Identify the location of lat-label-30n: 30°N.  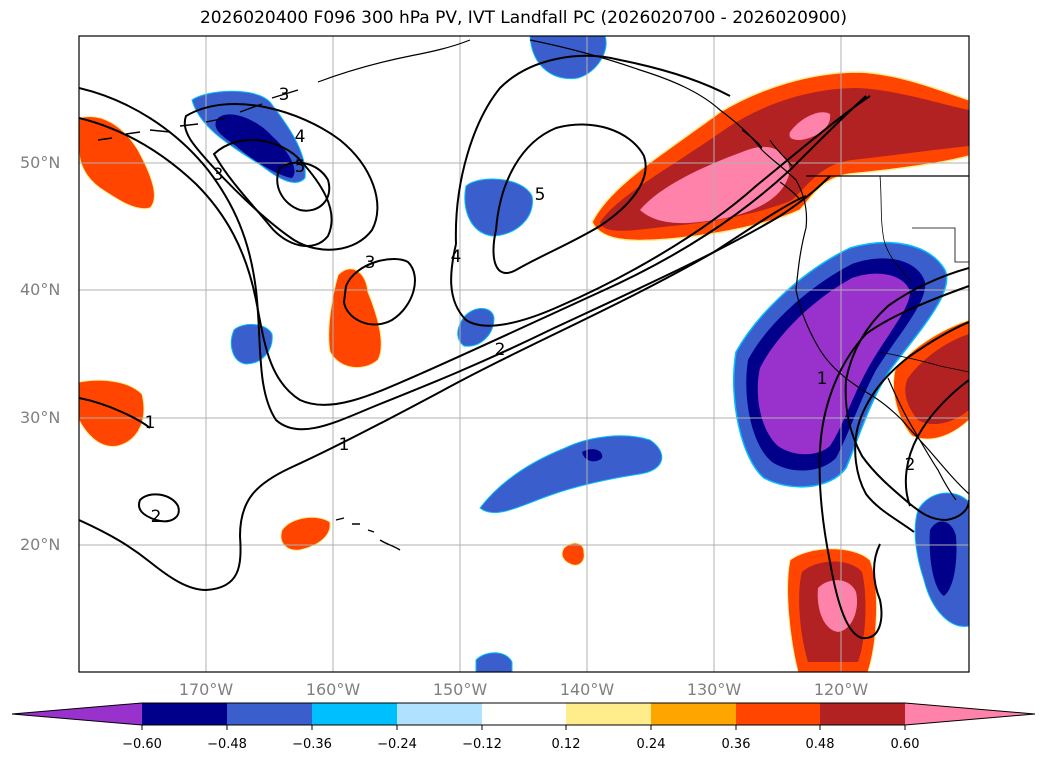
(40, 417).